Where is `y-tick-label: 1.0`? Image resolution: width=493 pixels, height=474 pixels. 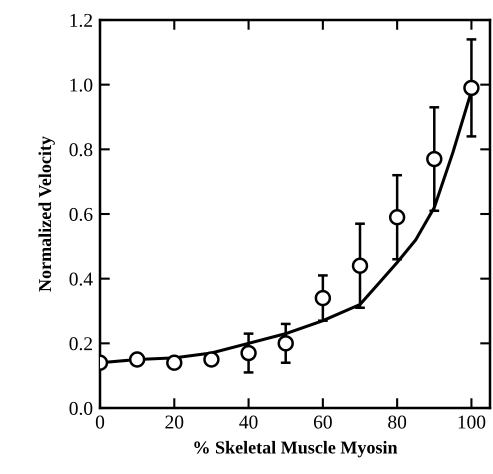 y-tick-label: 1.0 is located at coordinates (81, 85).